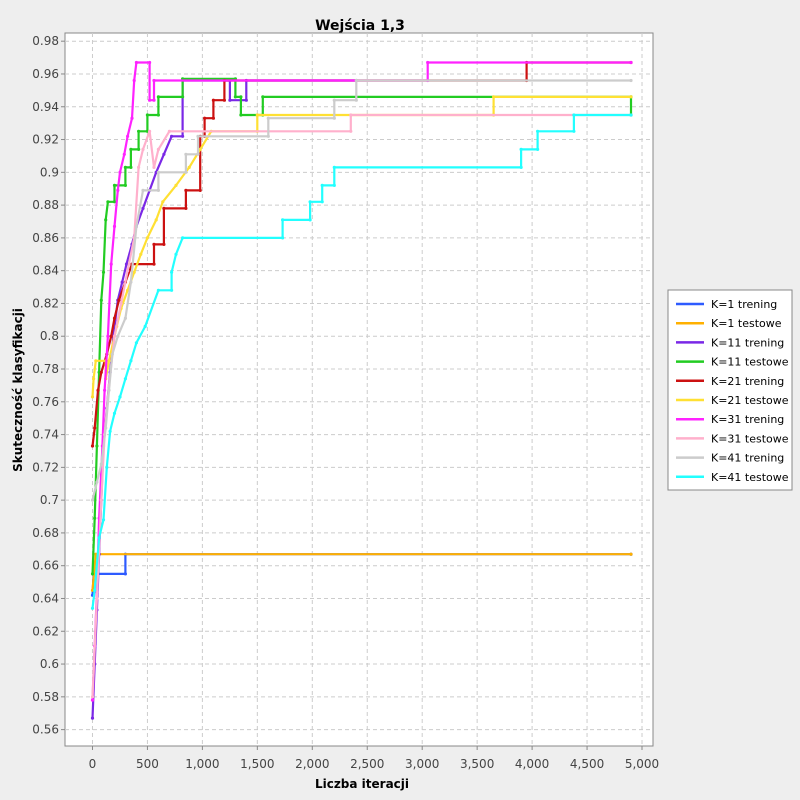 Image resolution: width=800 pixels, height=800 pixels. I want to click on y-tick-label: 0.7, so click(49, 500).